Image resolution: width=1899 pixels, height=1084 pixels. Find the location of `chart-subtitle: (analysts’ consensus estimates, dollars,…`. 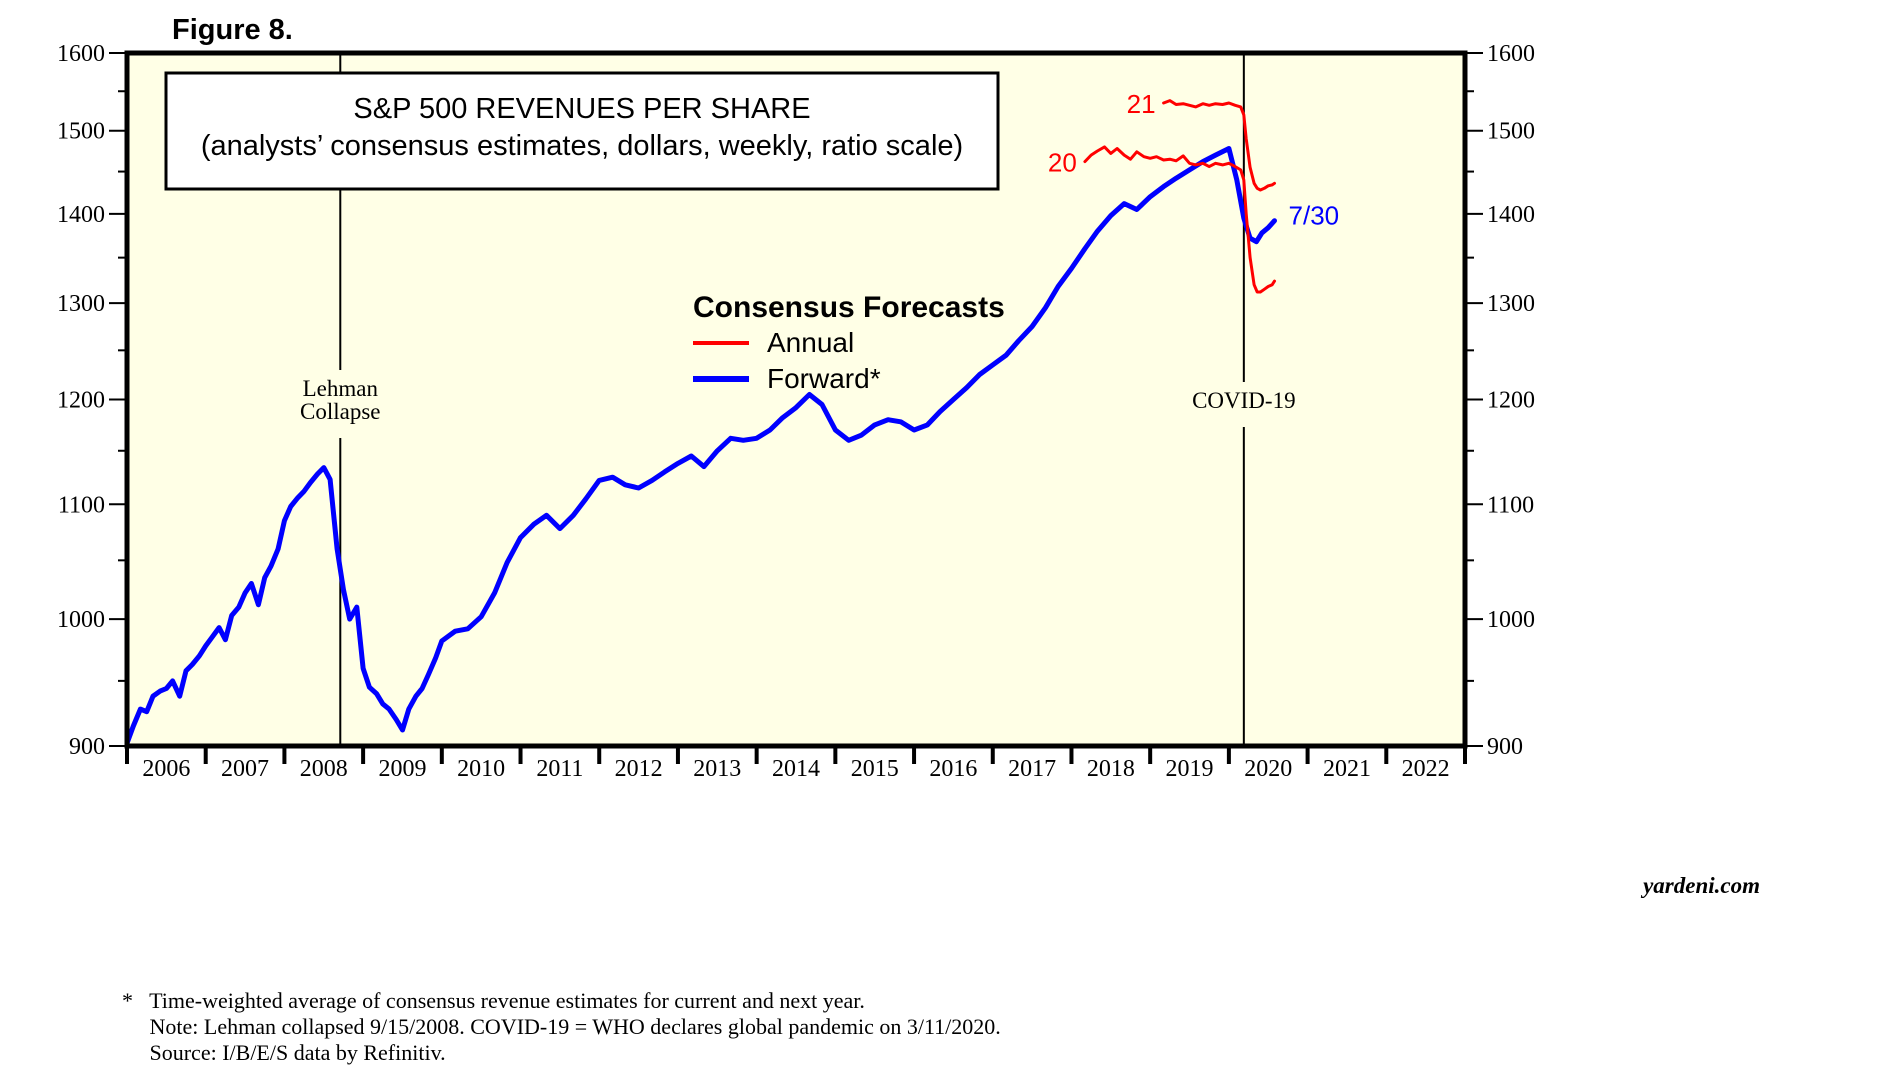

chart-subtitle: (analysts’ consensus estimates, dollars,… is located at coordinates (582, 146).